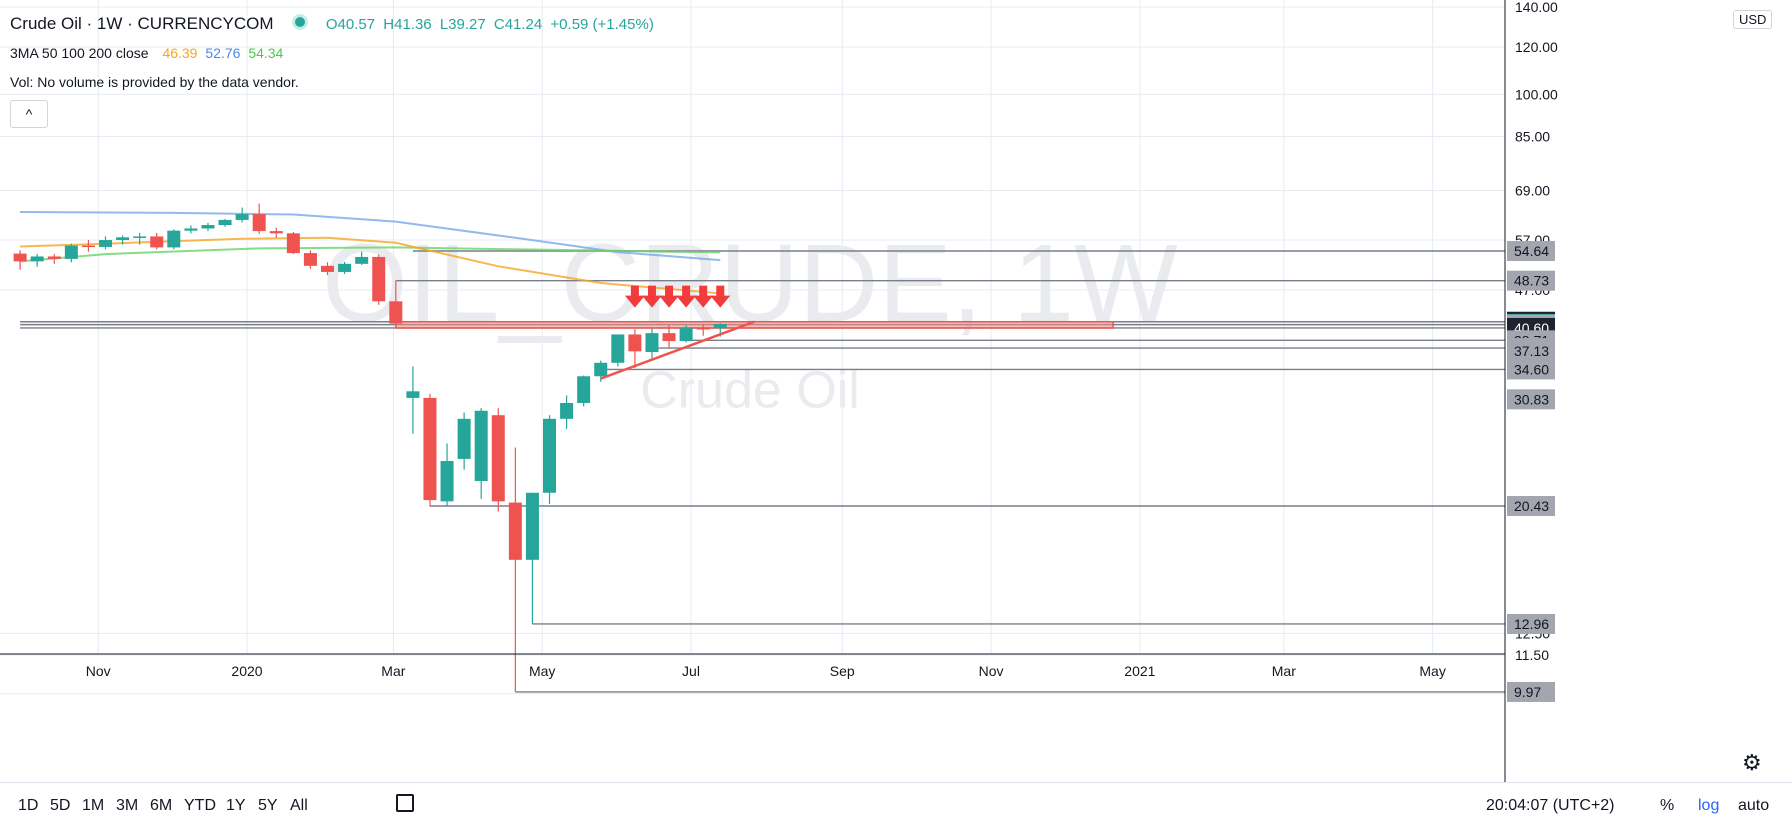 This screenshot has width=1792, height=831. What do you see at coordinates (1532, 191) in the screenshot?
I see `price-tick-label: 69.00` at bounding box center [1532, 191].